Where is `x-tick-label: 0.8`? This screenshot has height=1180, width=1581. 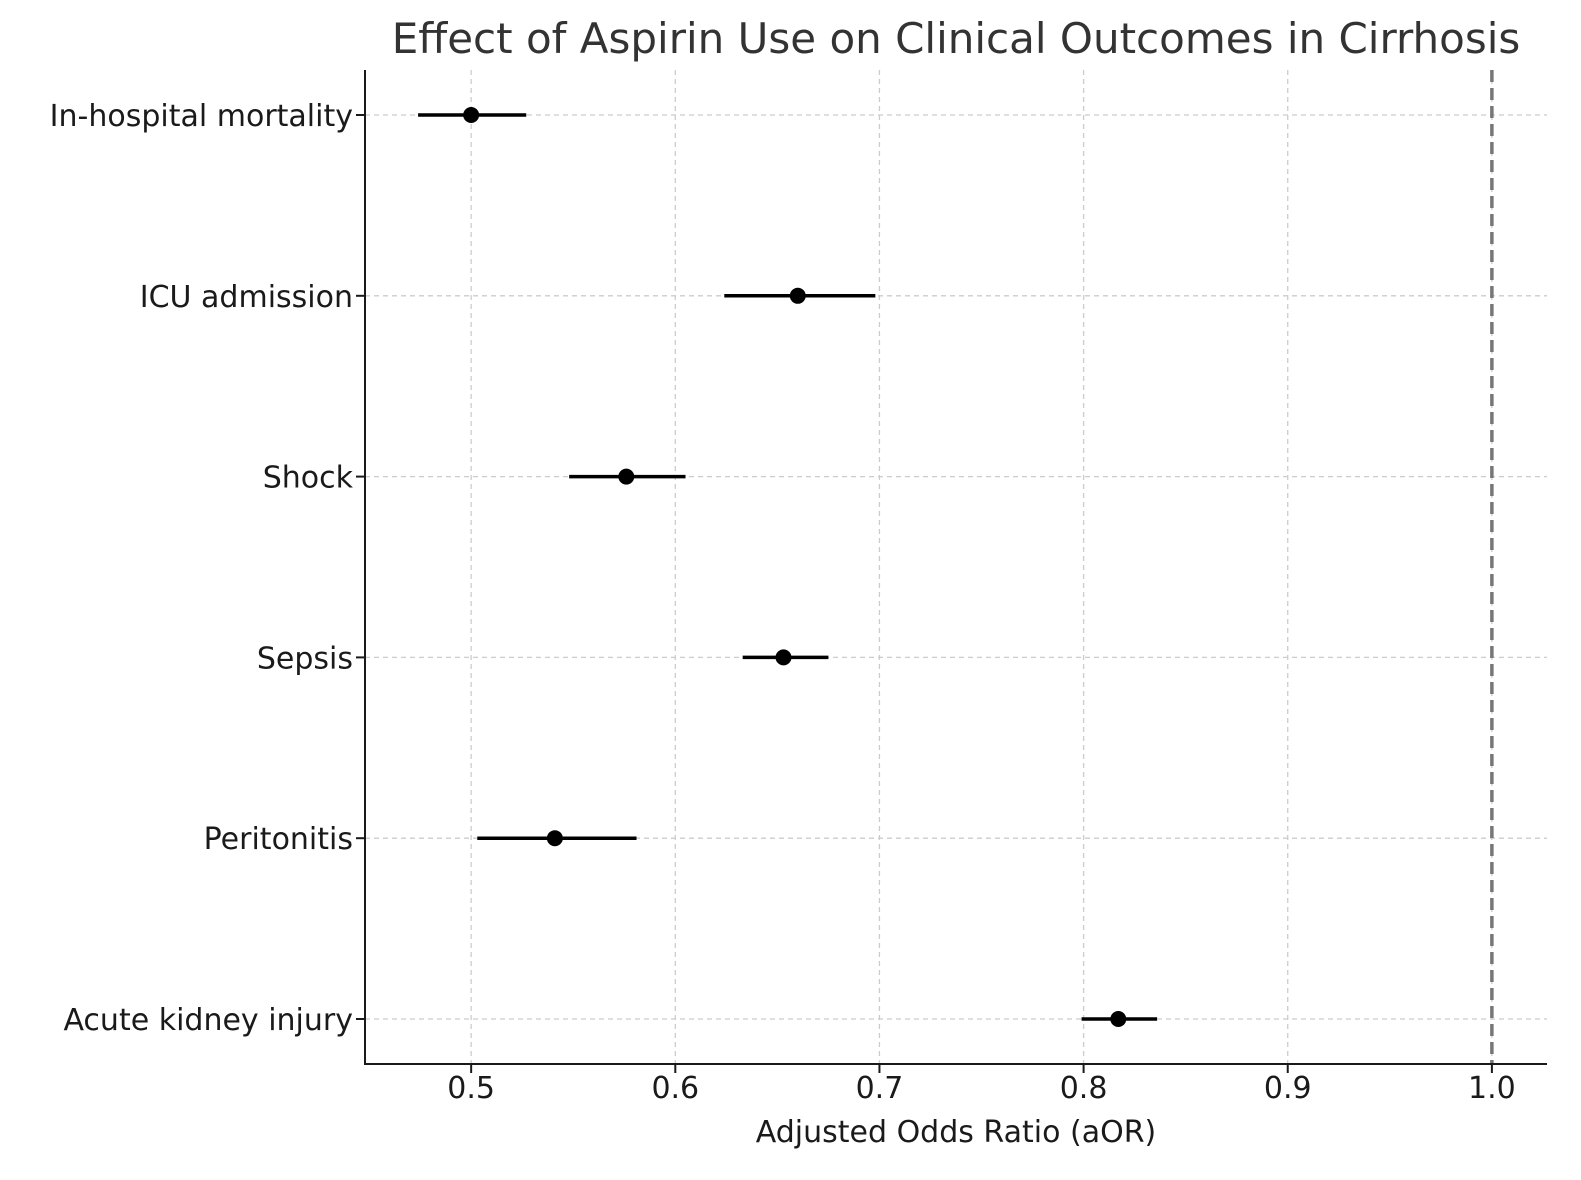 x-tick-label: 0.8 is located at coordinates (1084, 1088).